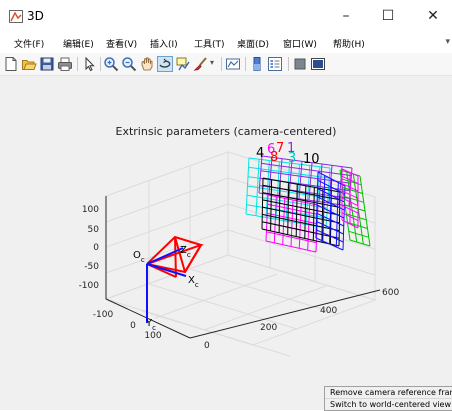  I want to click on close-button: ✕, so click(433, 16).